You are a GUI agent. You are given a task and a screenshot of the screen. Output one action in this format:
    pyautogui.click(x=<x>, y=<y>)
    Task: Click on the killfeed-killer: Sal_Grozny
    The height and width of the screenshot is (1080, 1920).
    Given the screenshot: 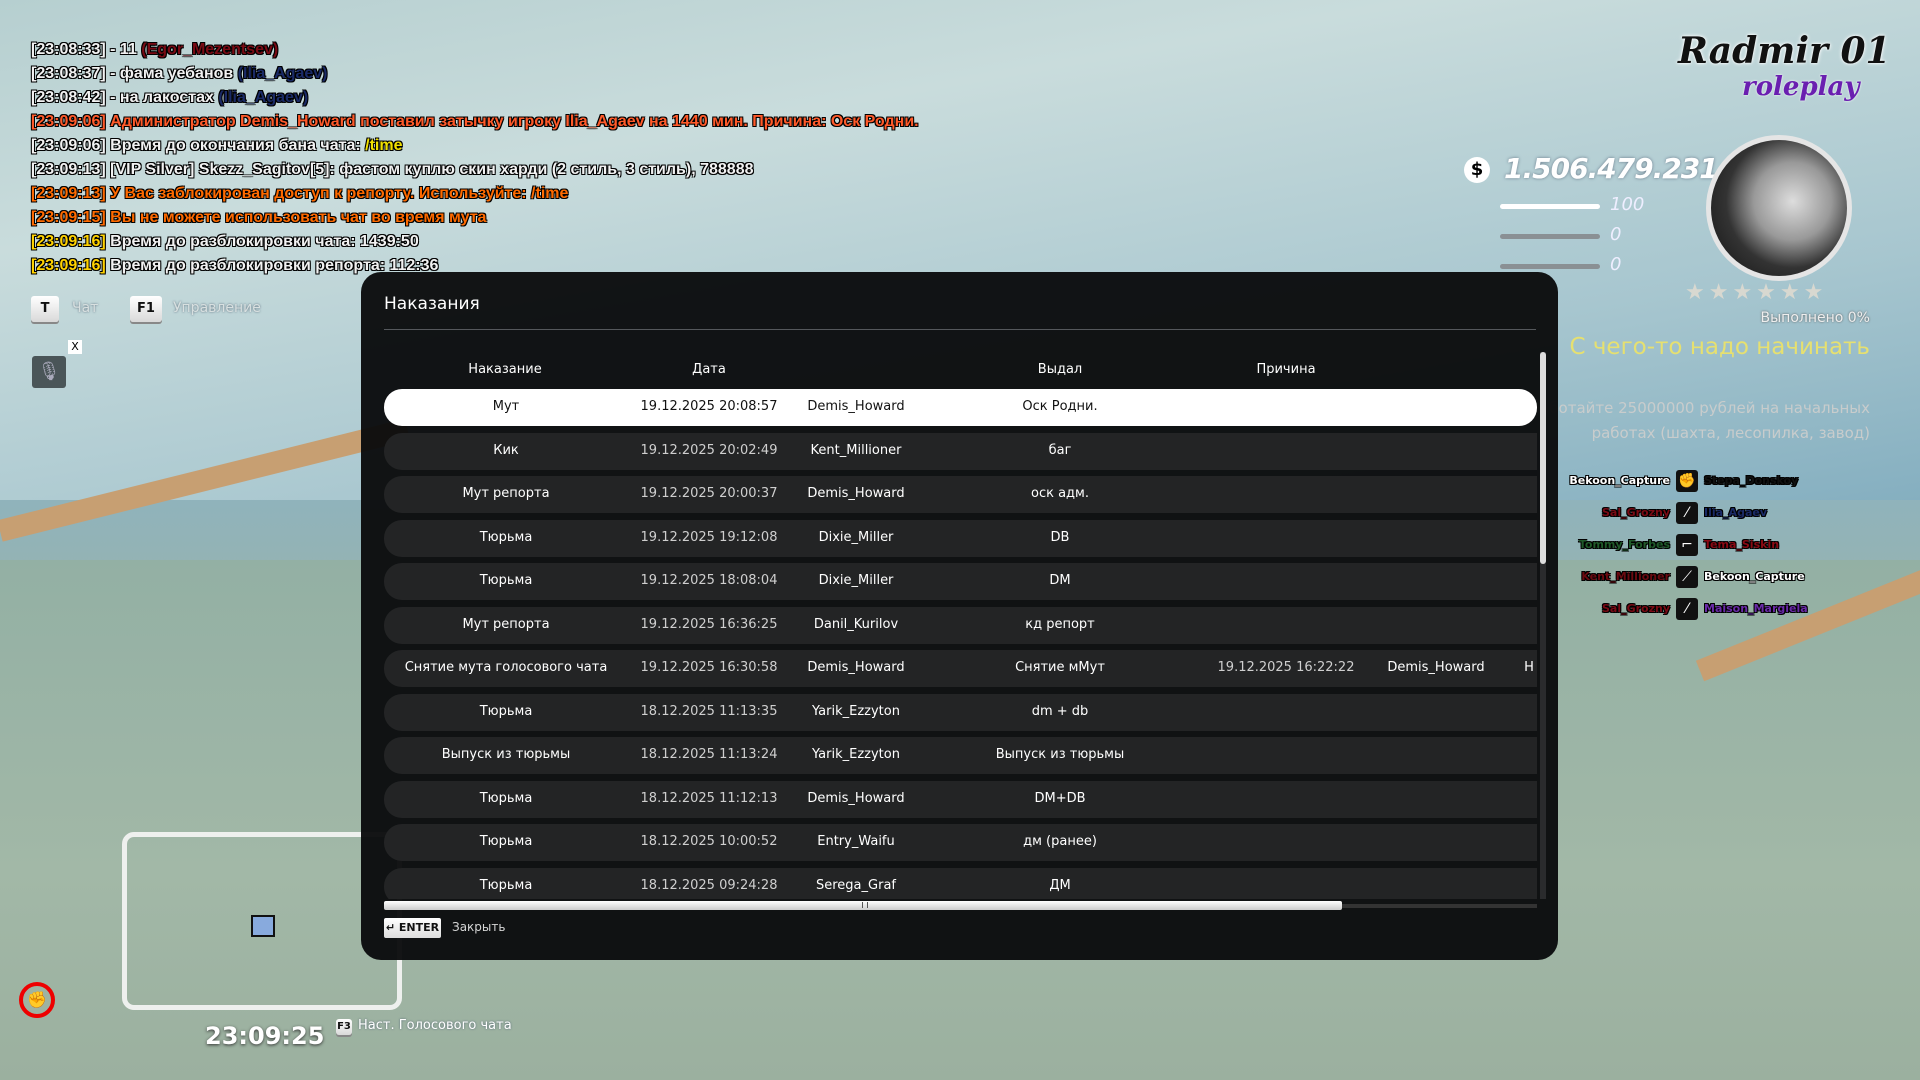 What is the action you would take?
    pyautogui.click(x=1635, y=608)
    